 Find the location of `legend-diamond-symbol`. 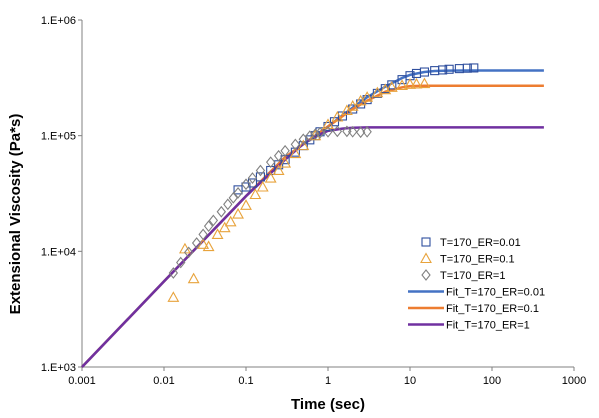

legend-diamond-symbol is located at coordinates (426, 275).